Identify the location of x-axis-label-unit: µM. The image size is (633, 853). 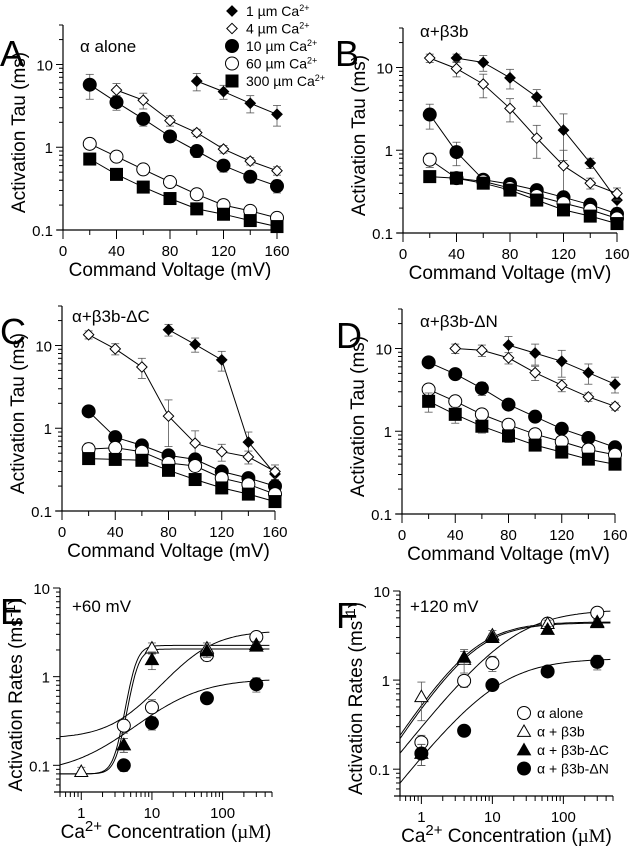
(592, 836).